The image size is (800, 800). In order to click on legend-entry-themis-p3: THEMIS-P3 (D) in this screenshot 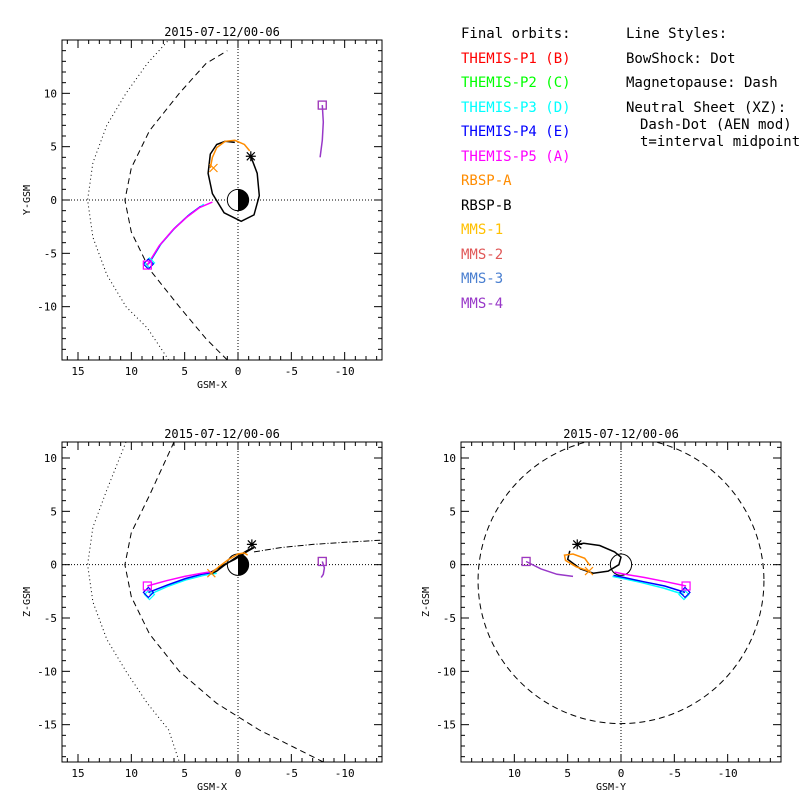, I will do `click(516, 107)`.